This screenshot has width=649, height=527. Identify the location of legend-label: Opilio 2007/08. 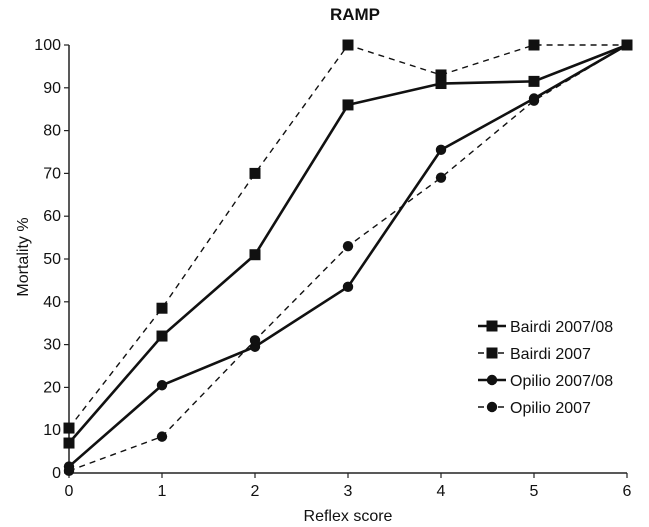
(561, 381).